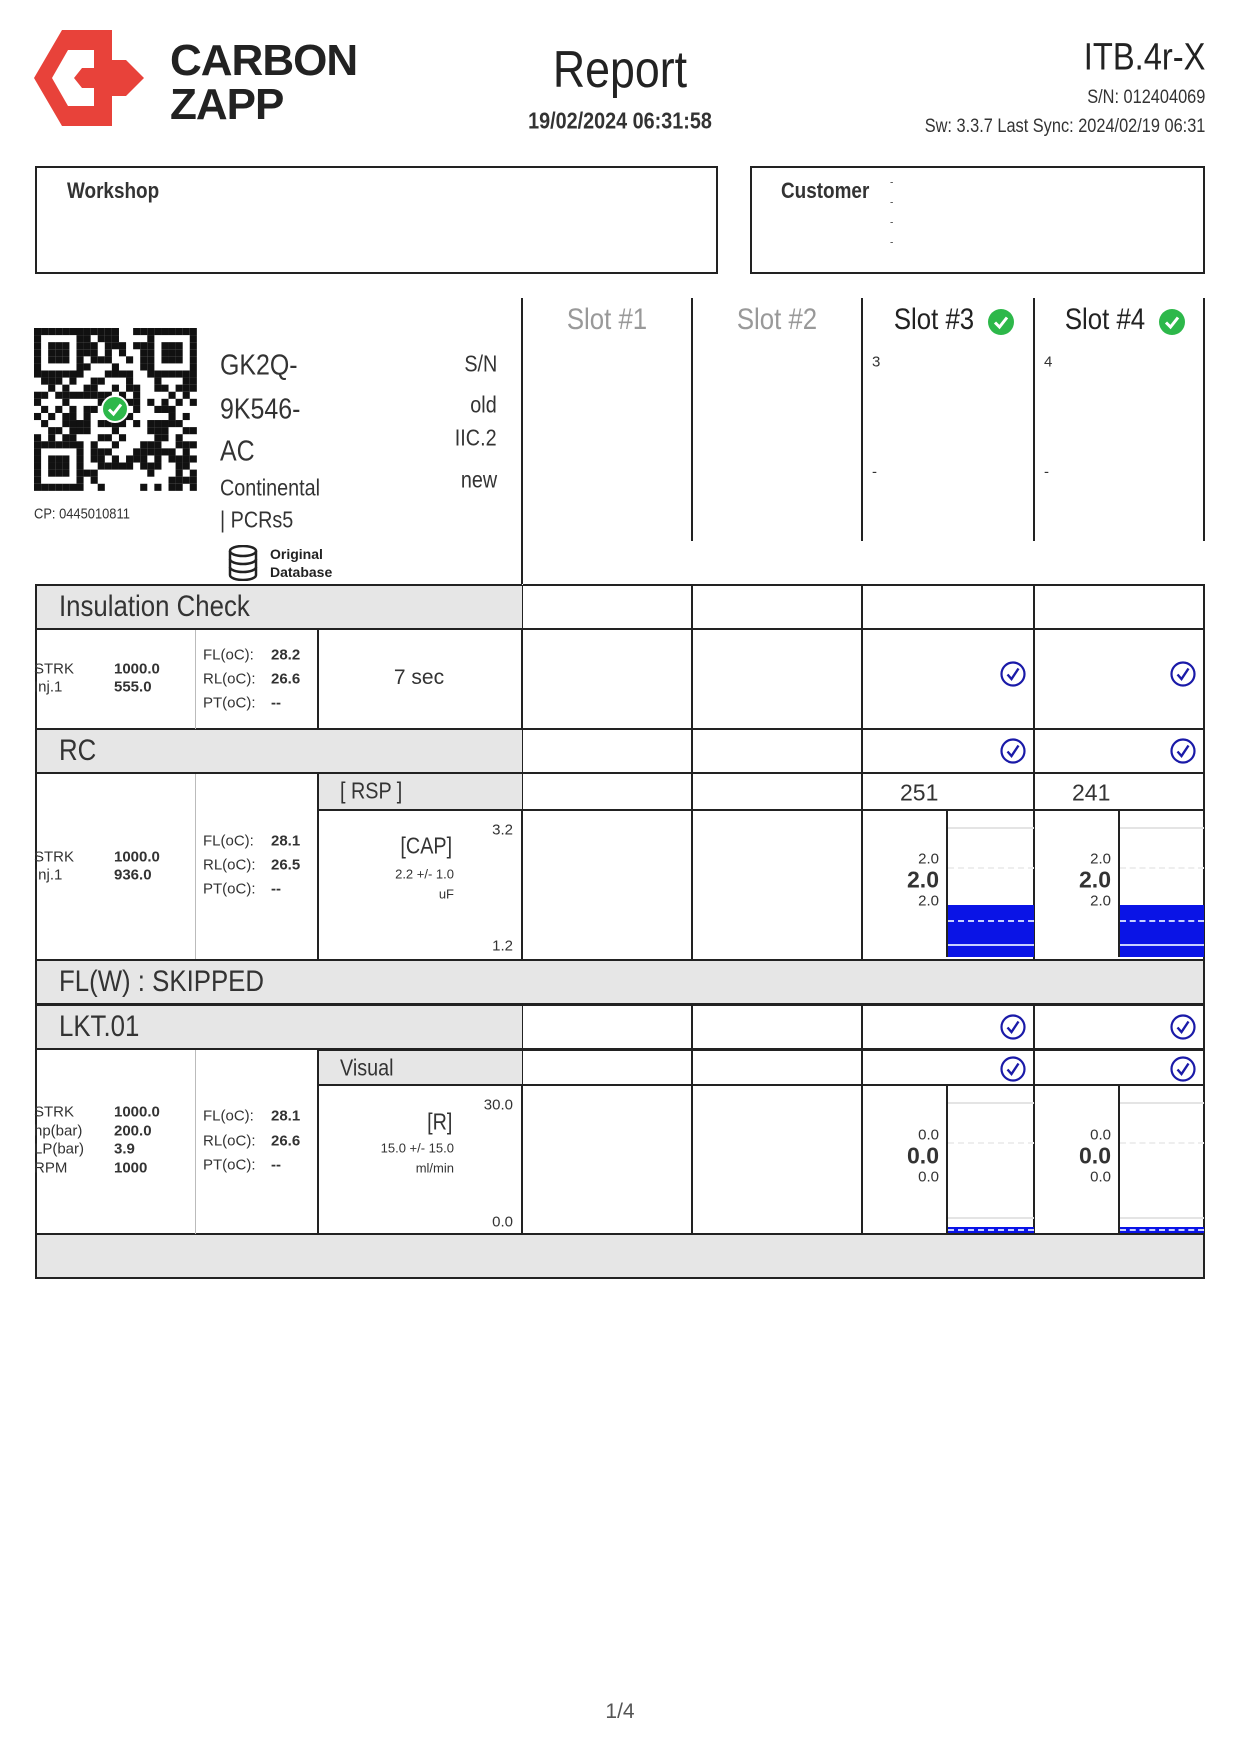  What do you see at coordinates (54, 669) in the screenshot?
I see `insulation-param-label: STRK` at bounding box center [54, 669].